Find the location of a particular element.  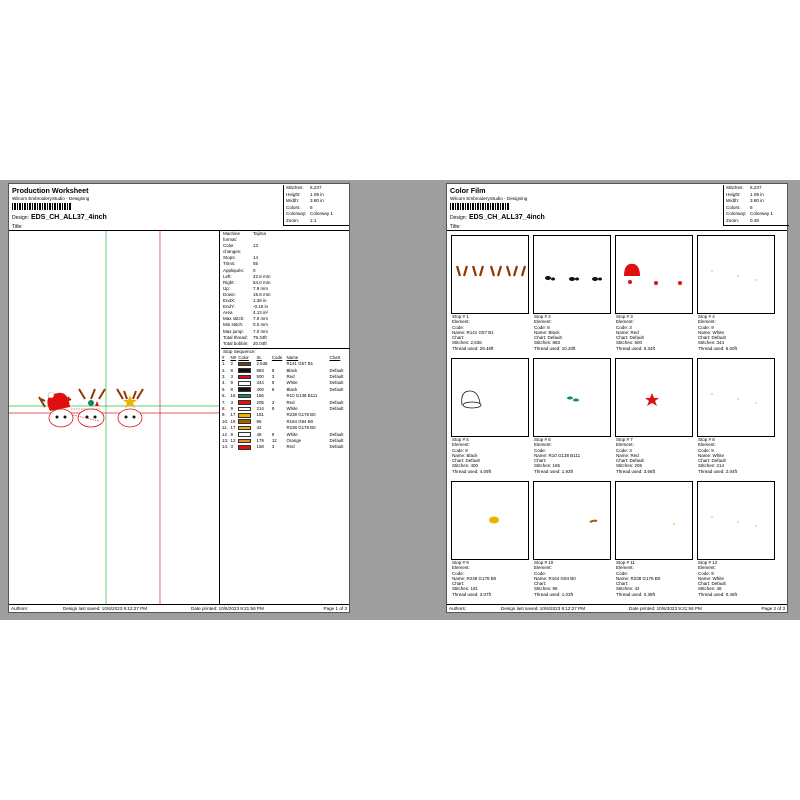

stat-row: Colors: 8 is located at coordinates (299, 207).